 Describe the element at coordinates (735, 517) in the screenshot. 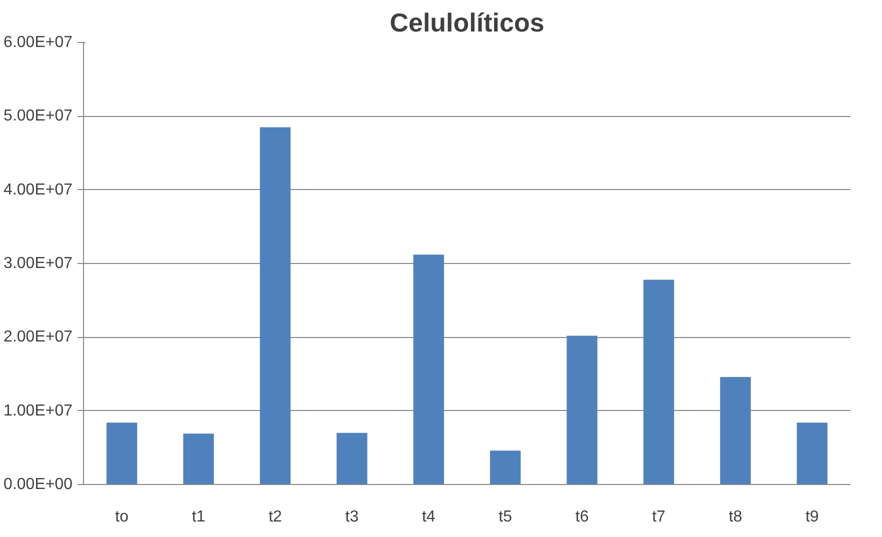

I see `x-tick-label: t8` at that location.